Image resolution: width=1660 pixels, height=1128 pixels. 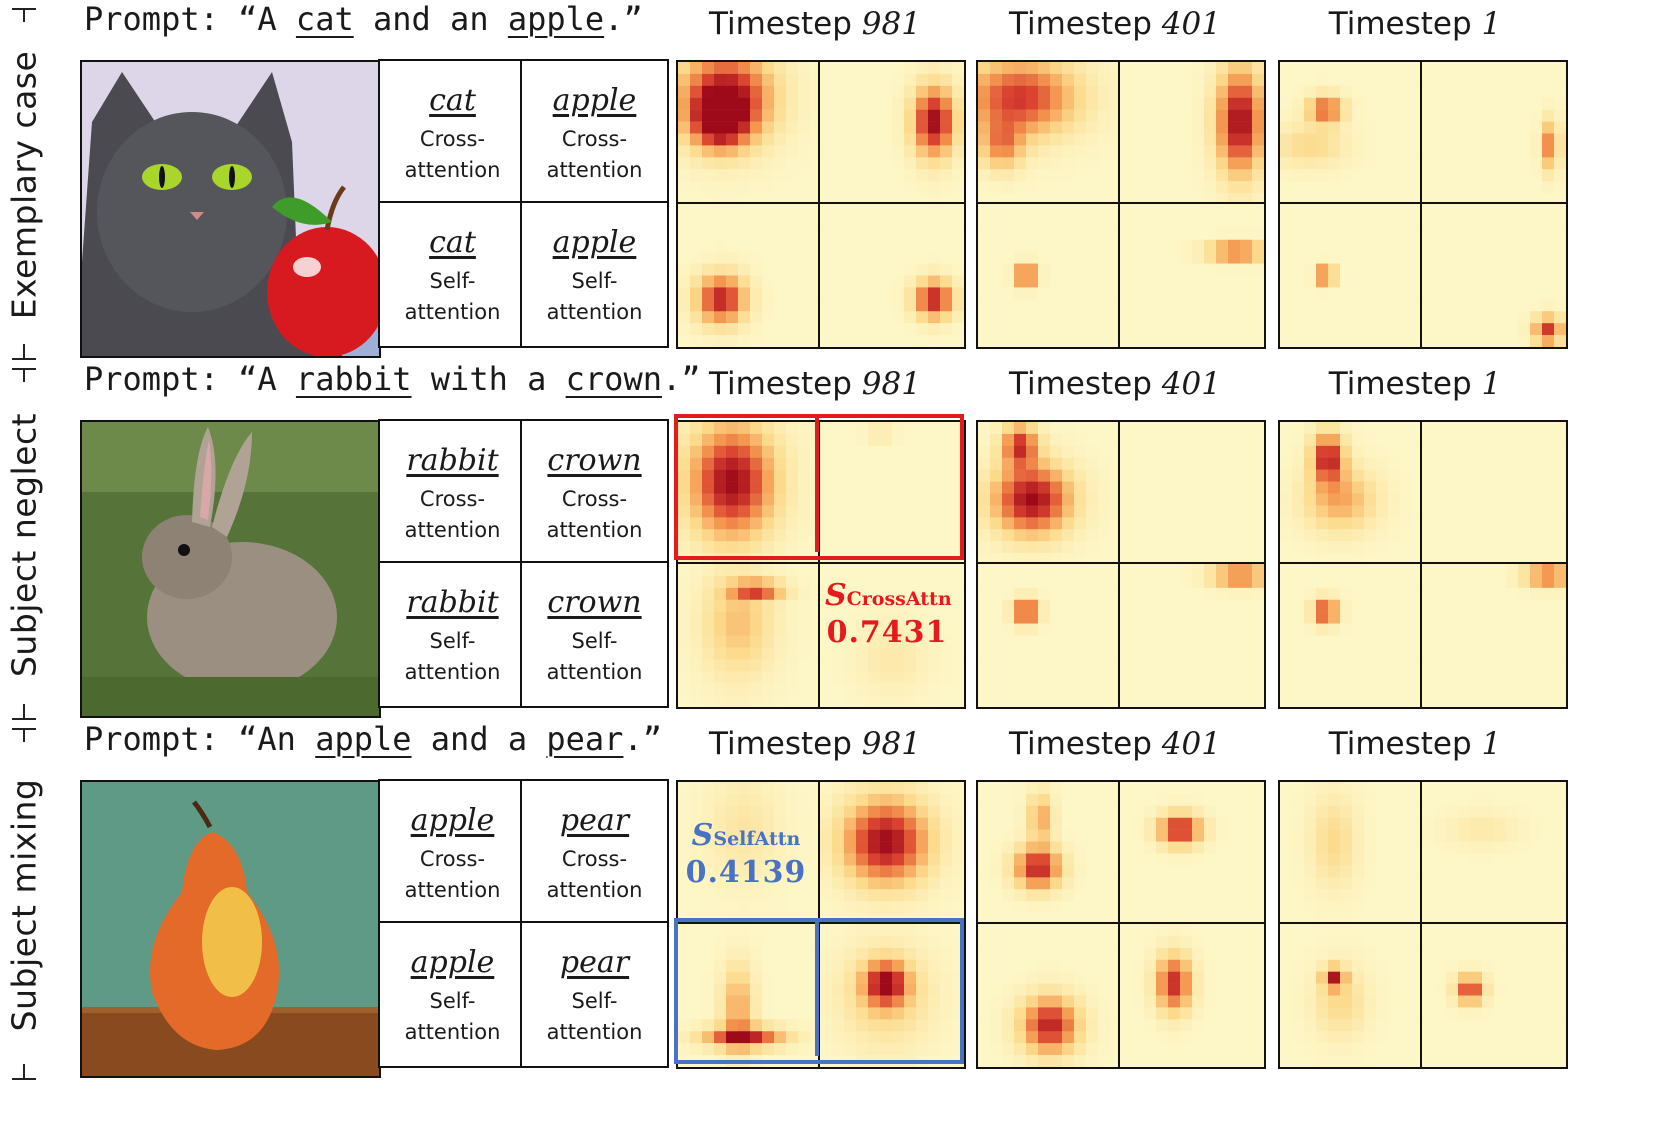 I want to click on prompt-mid: and a, so click(x=479, y=739).